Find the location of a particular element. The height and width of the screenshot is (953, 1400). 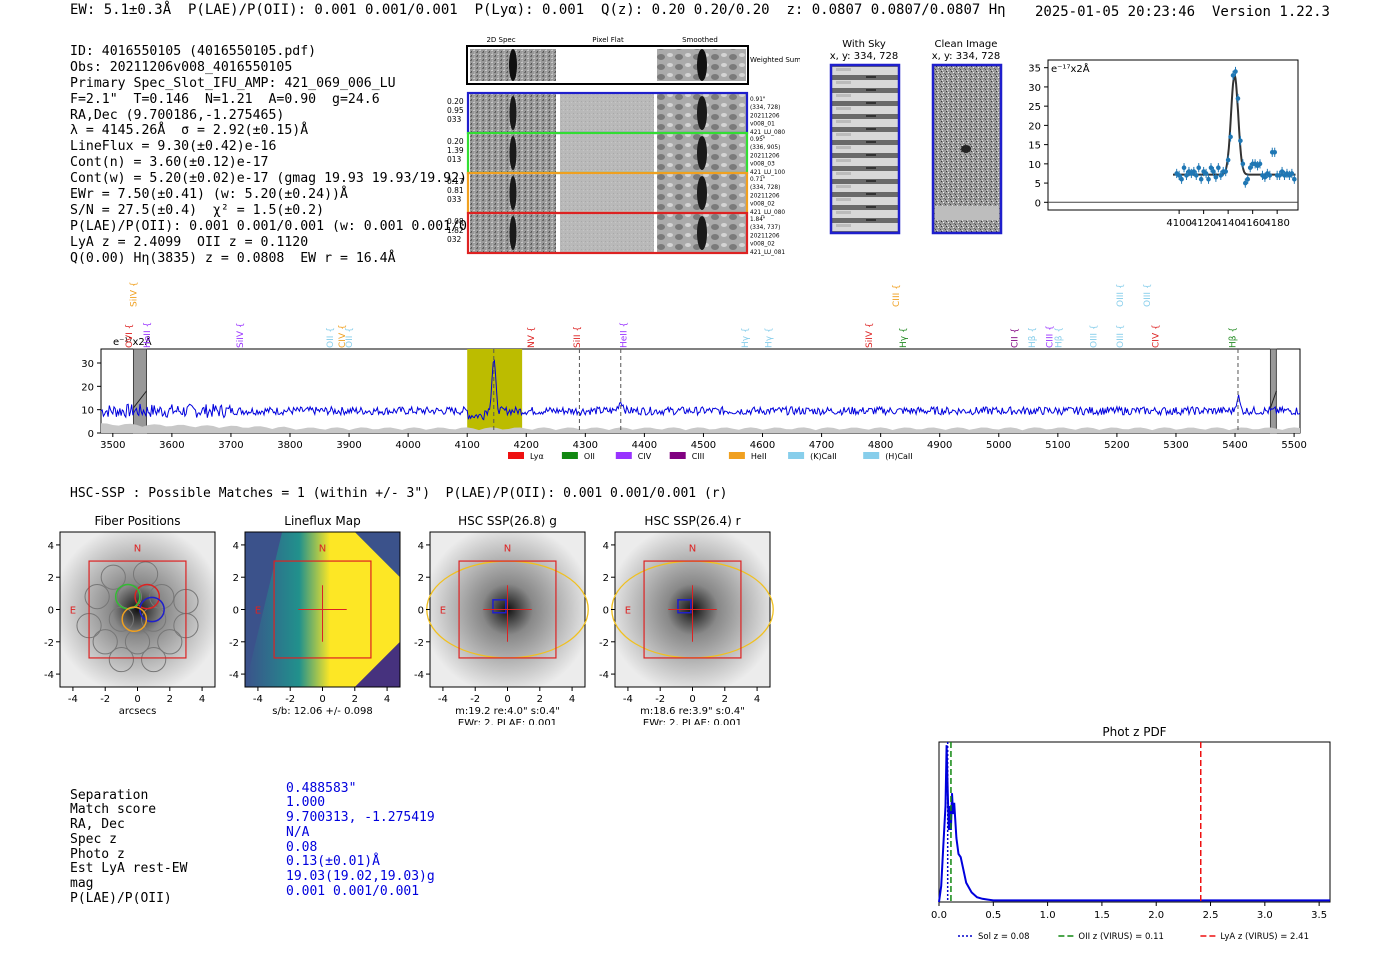

match-value: N/A is located at coordinates (298, 832).